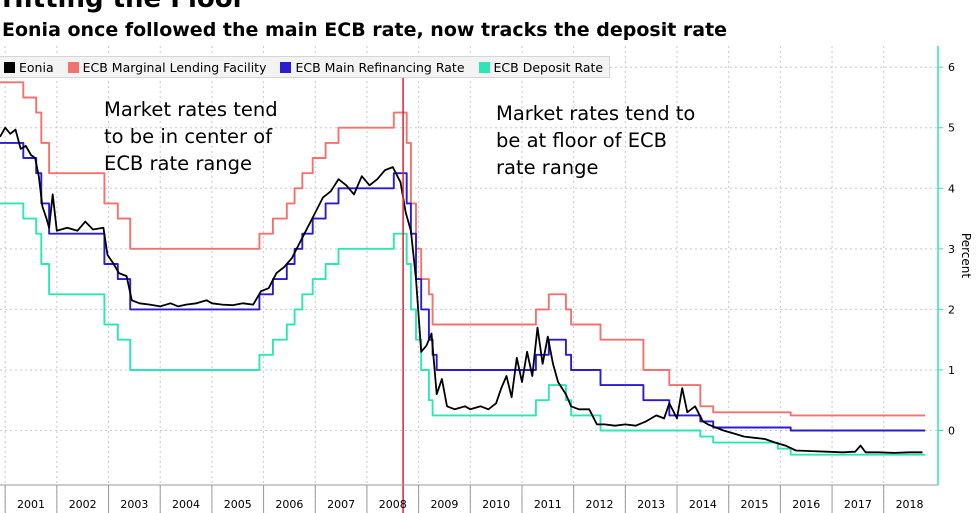 Image resolution: width=977 pixels, height=513 pixels. Describe the element at coordinates (36, 67) in the screenshot. I see `legend-label: Eonia` at that location.